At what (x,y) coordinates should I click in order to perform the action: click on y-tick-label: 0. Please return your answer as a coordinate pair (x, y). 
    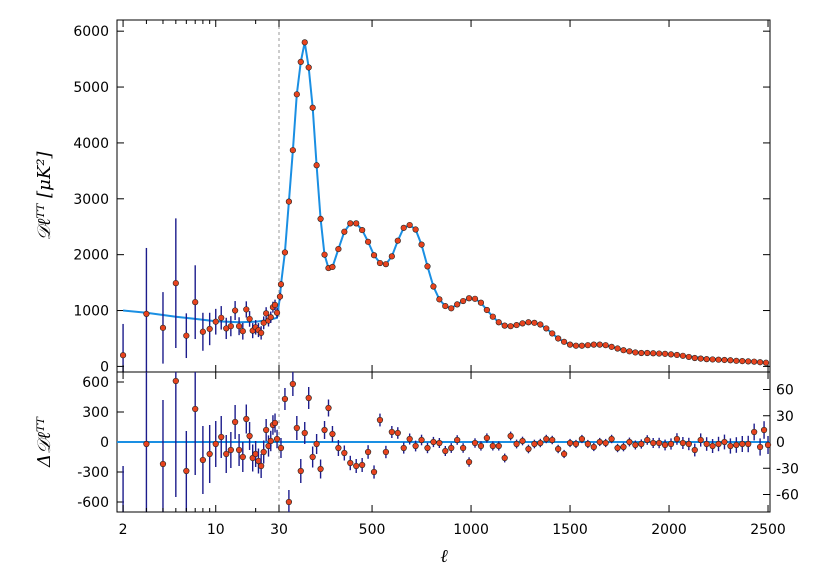
    Looking at the image, I should click on (104, 367).